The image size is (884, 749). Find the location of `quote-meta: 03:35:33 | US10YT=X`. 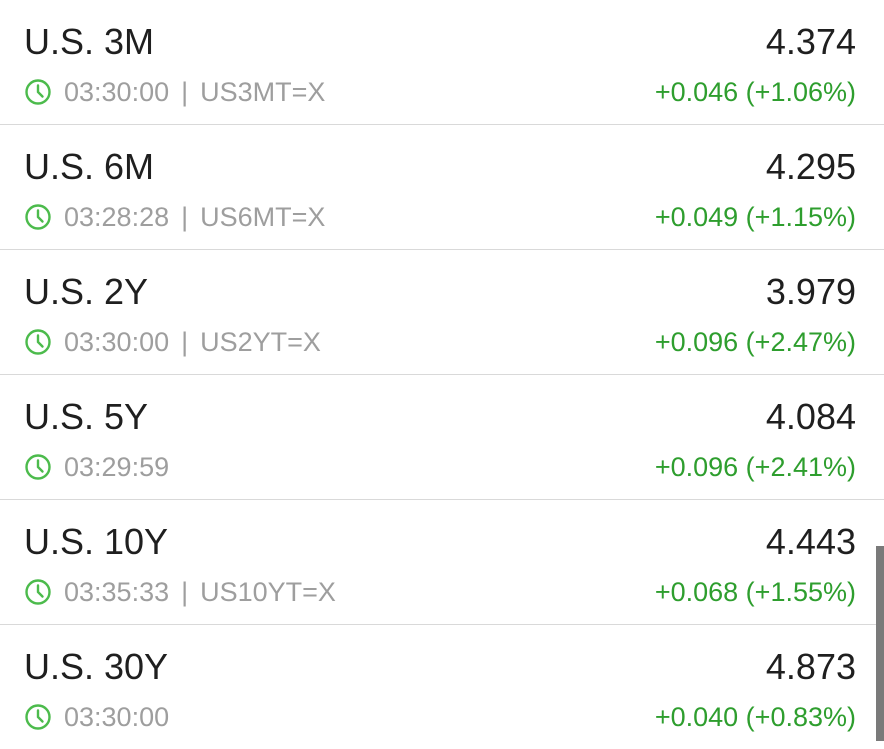

quote-meta: 03:35:33 | US10YT=X is located at coordinates (180, 592).